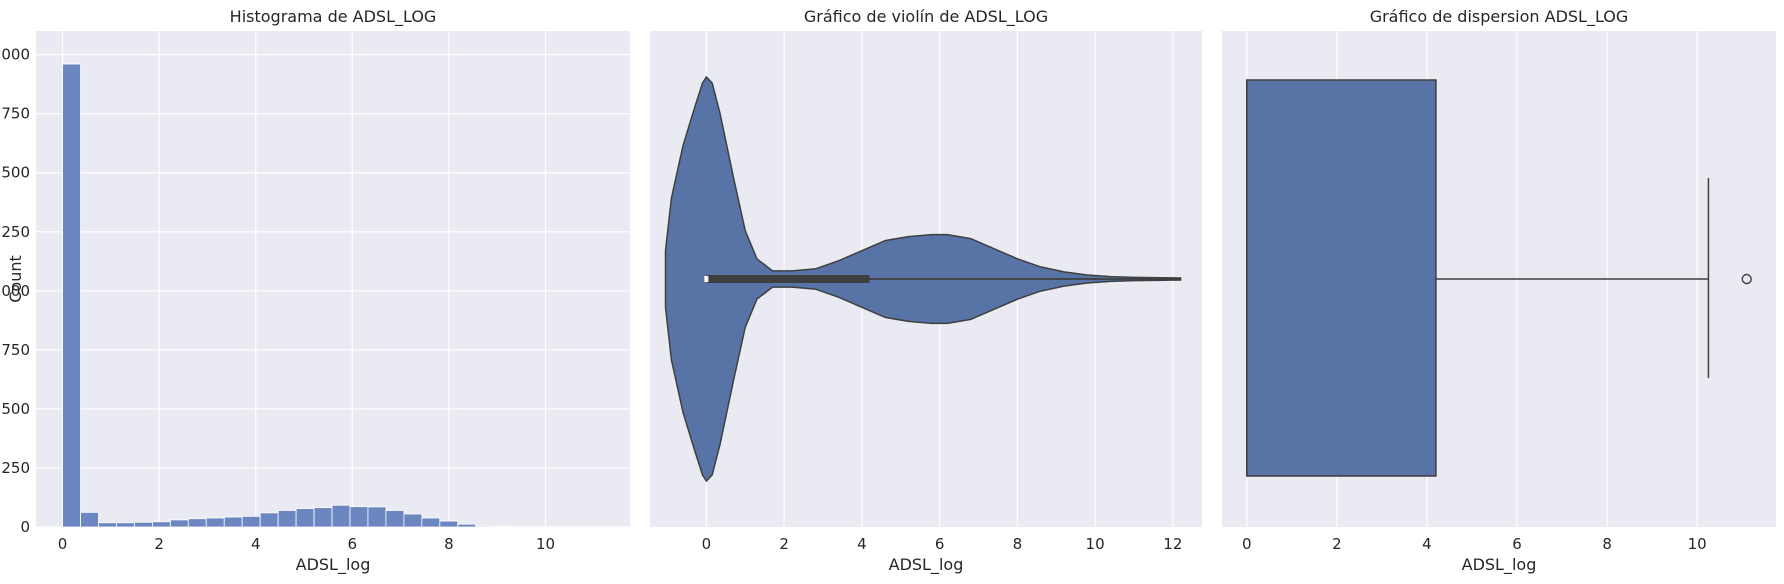 This screenshot has height=584, width=1784. I want to click on violin-title: Gráfico de violín de ADSL_LOG, so click(926, 17).